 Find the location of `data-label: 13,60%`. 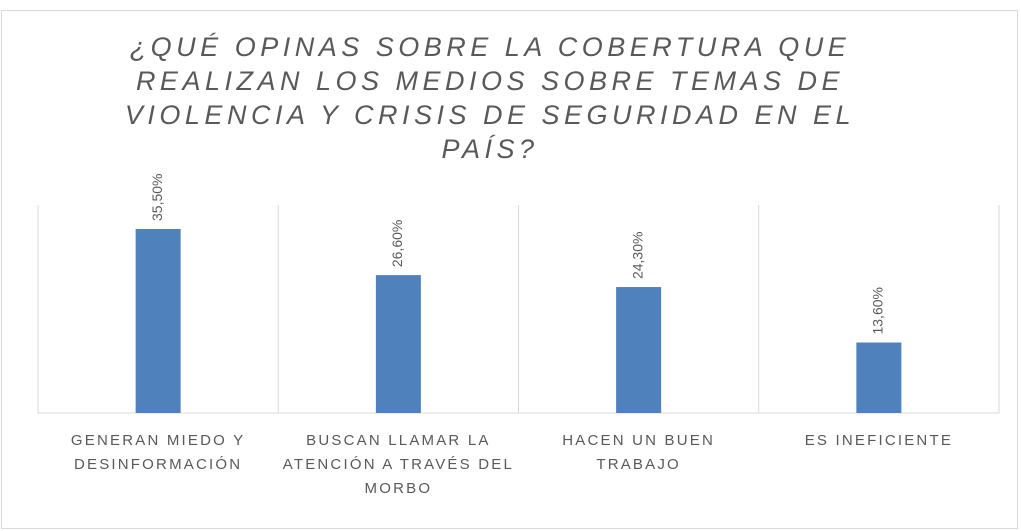

data-label: 13,60% is located at coordinates (878, 310).